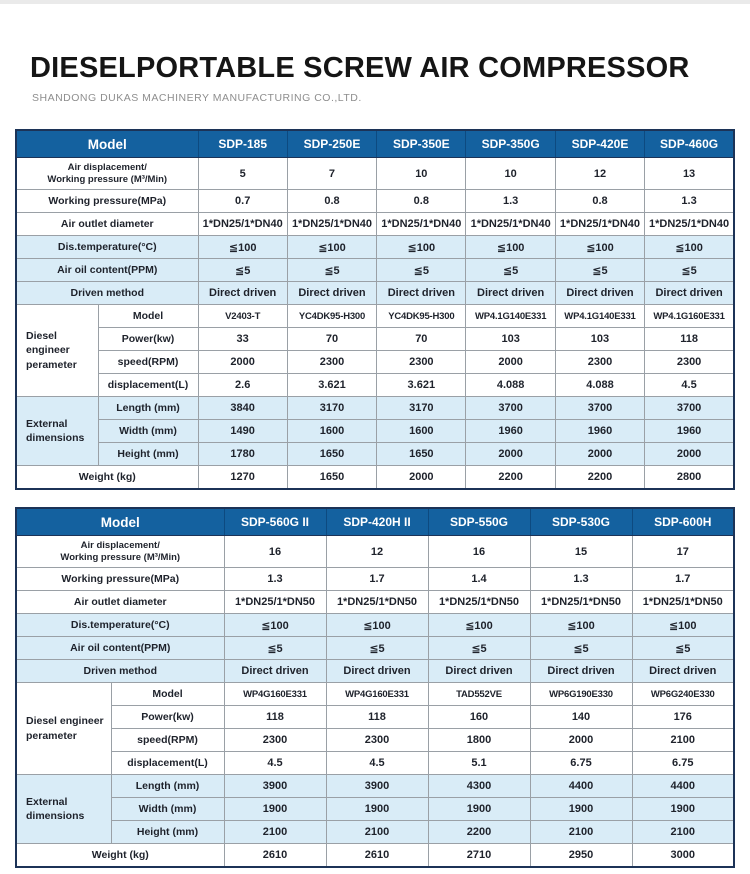 The image size is (750, 874). Describe the element at coordinates (689, 316) in the screenshot. I see `value-cell: WP4.1G160E331` at that location.